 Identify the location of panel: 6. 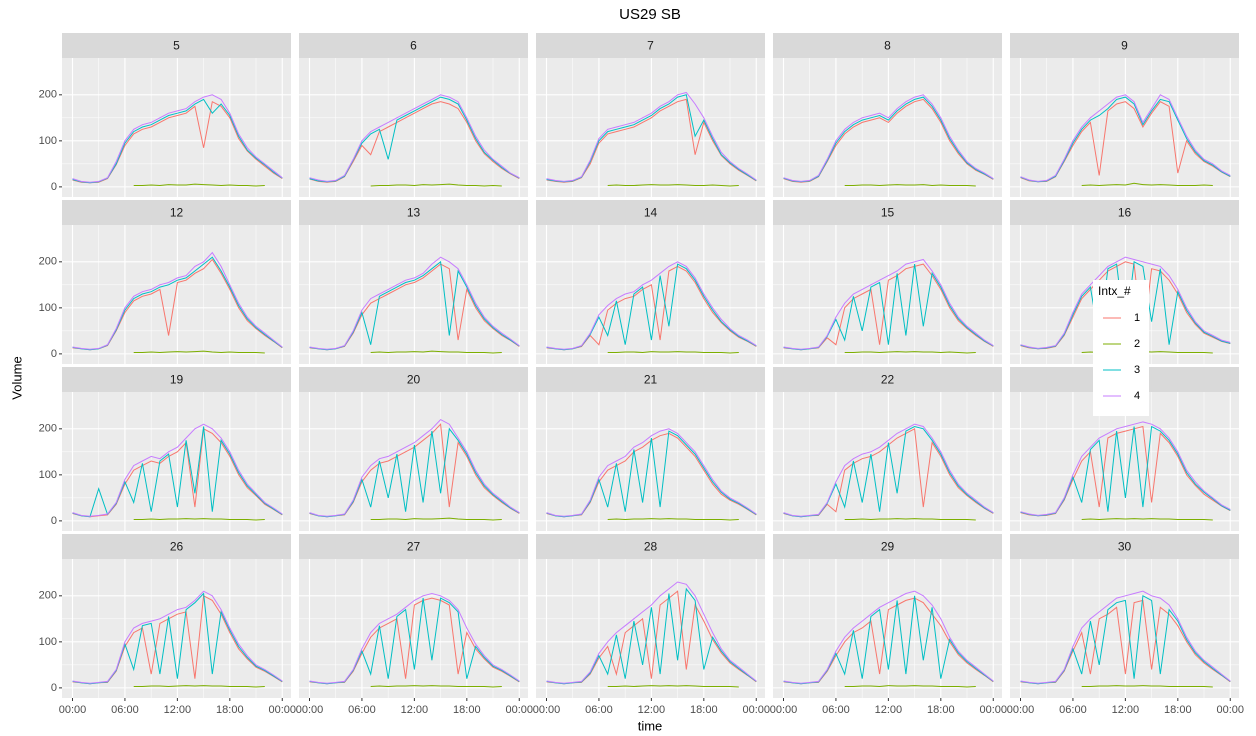
(413, 115).